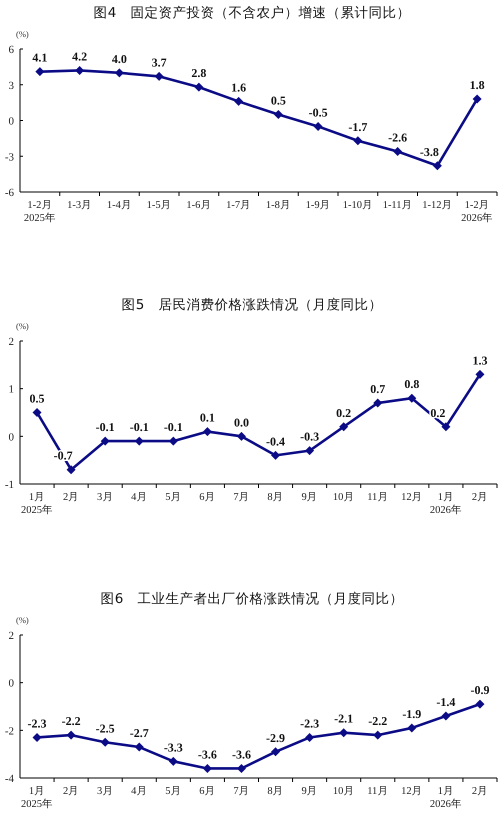  I want to click on data-label: -0.3, so click(310, 437).